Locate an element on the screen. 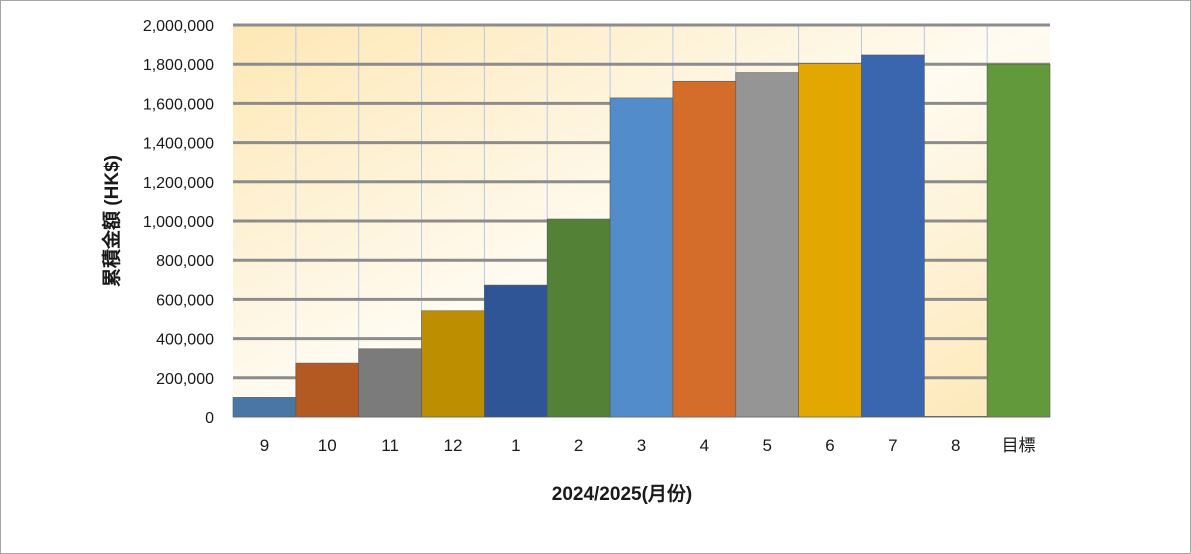 This screenshot has width=1191, height=554. x-tick-label: 目標 is located at coordinates (1019, 445).